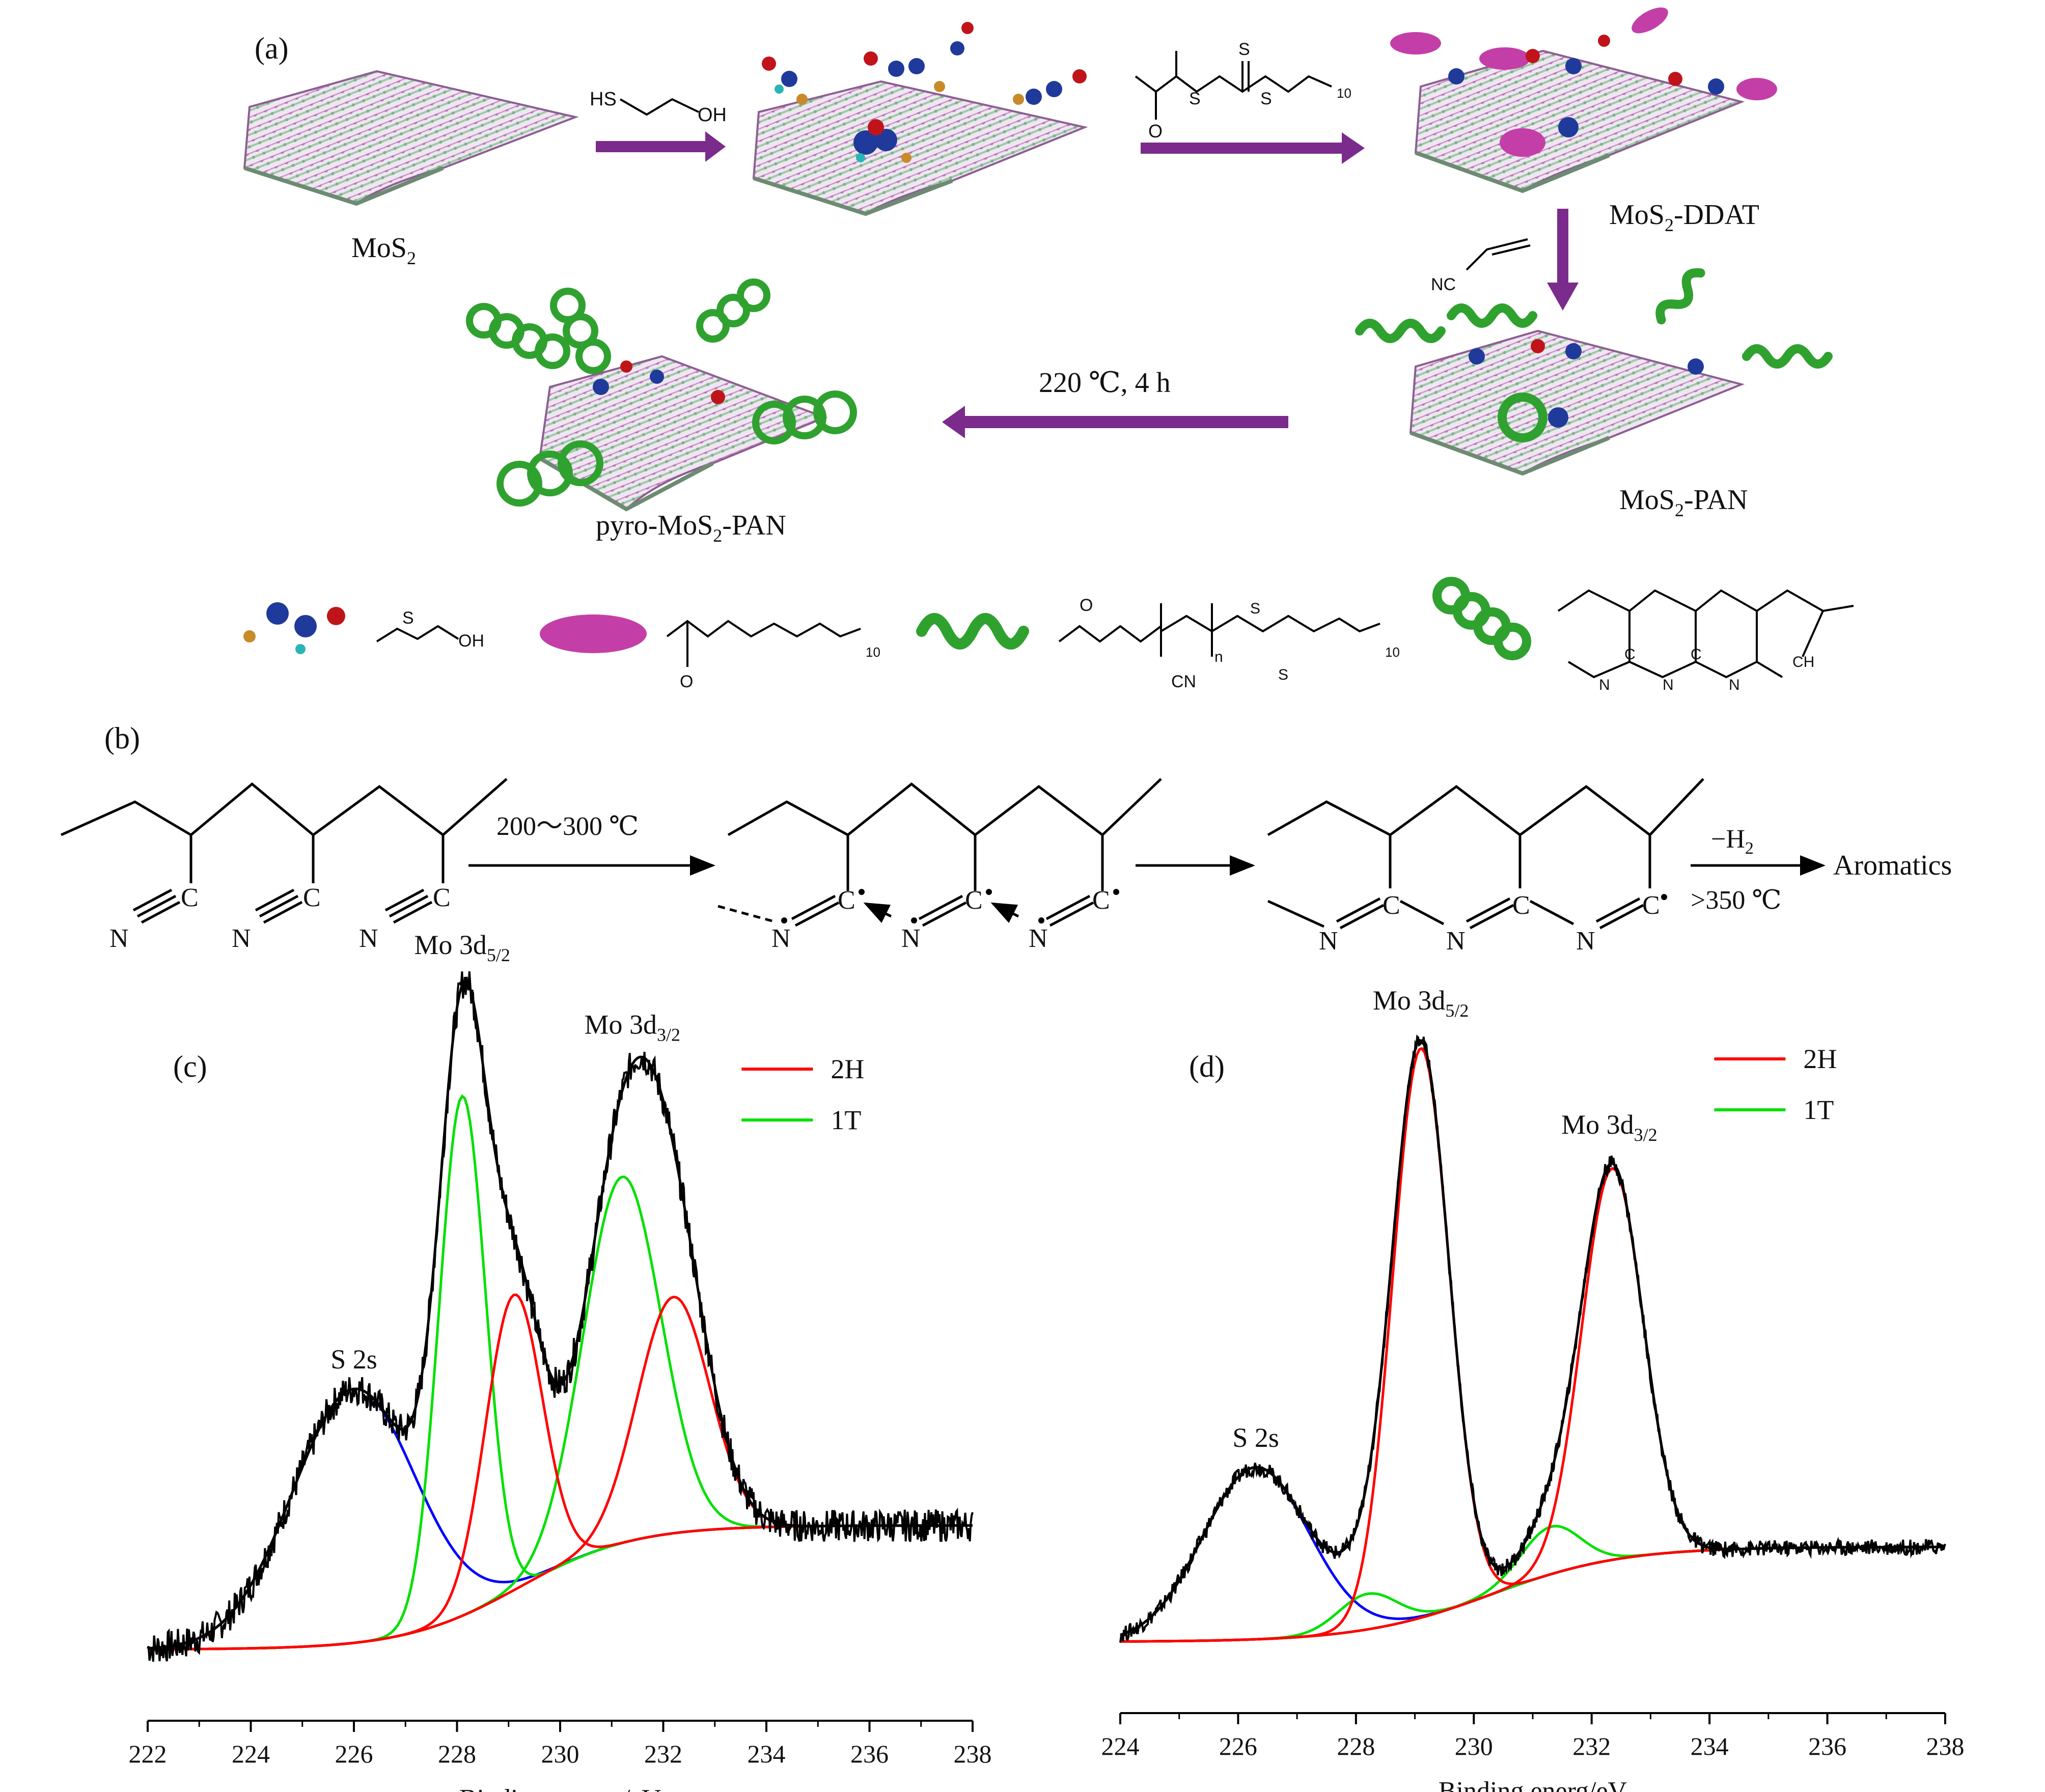  I want to click on x-tick-label: 234, so click(767, 1754).